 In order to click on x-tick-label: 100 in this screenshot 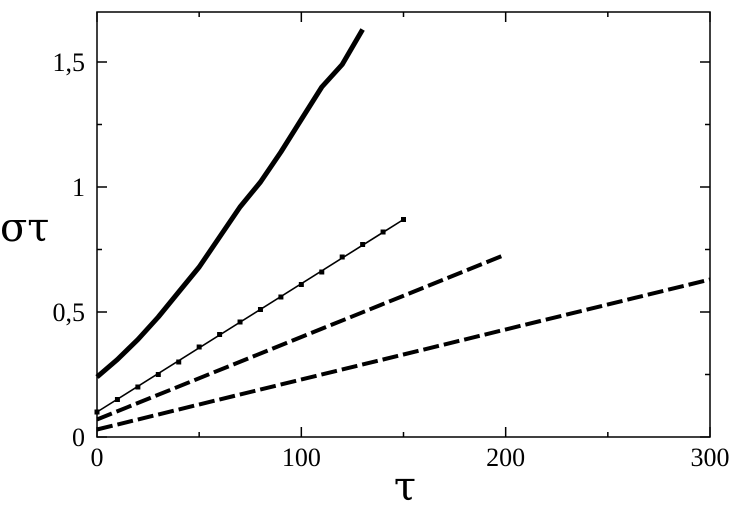, I will do `click(301, 457)`.